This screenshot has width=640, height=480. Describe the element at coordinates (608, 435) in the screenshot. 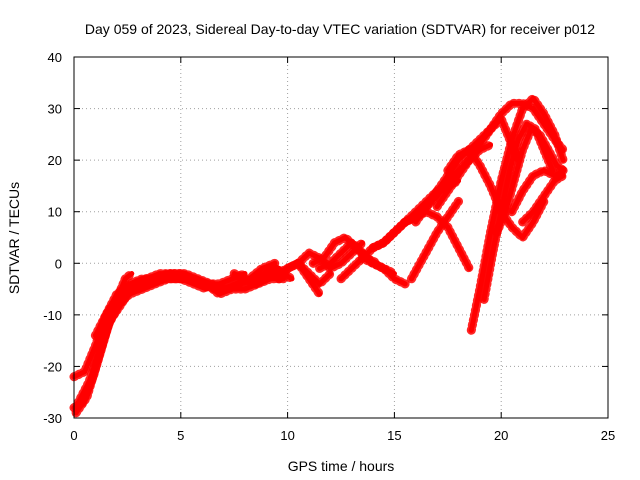

I see `x-tick-label: 25` at that location.